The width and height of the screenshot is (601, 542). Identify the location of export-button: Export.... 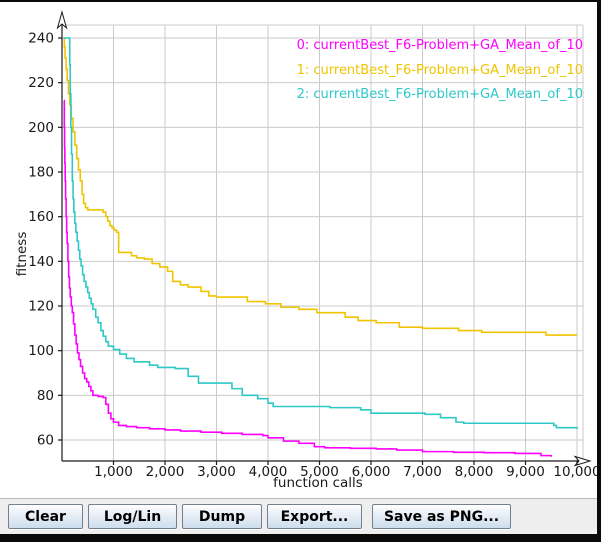
(314, 516).